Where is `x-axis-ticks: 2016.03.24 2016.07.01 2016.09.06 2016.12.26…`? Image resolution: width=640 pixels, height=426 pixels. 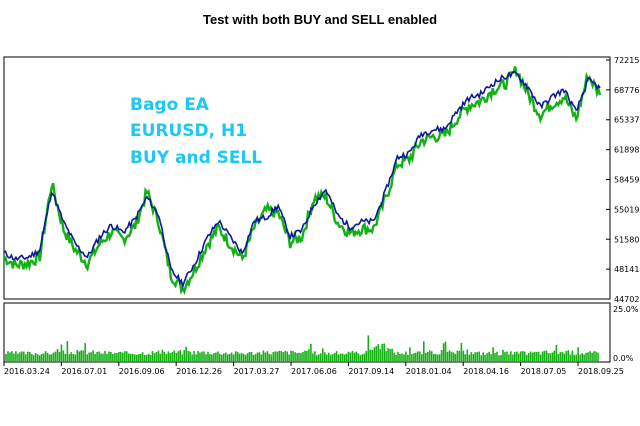 x-axis-ticks: 2016.03.24 2016.07.01 2016.09.06 2016.12.26… is located at coordinates (313, 369).